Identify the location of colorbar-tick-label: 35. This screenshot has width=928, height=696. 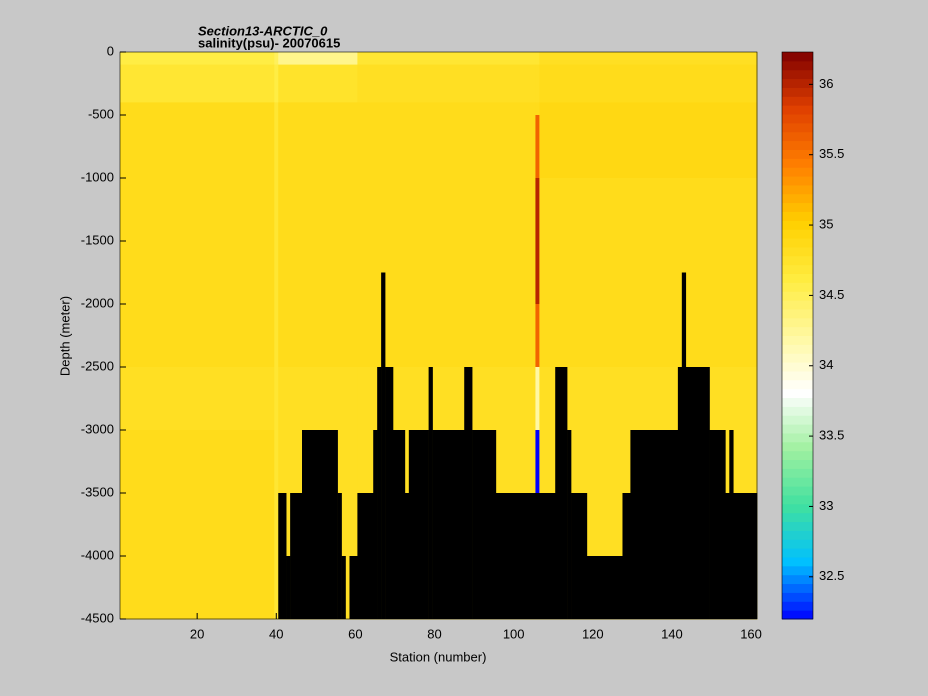
(826, 223).